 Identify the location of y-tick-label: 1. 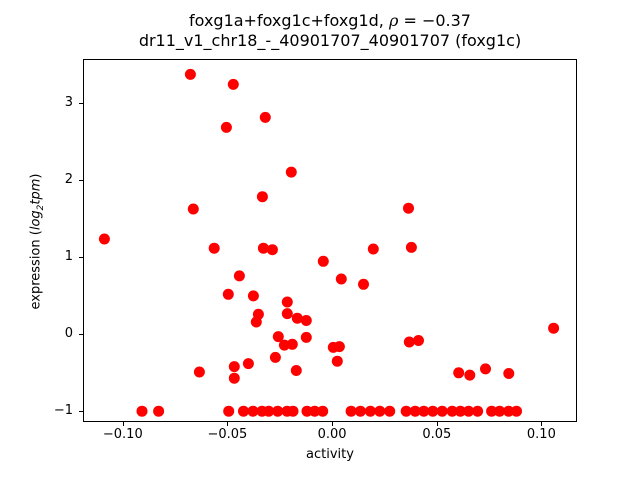
(68, 256).